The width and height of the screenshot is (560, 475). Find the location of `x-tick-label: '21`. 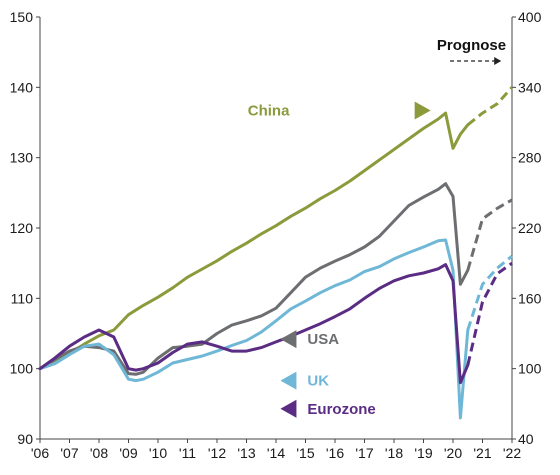

x-tick-label: '21 is located at coordinates (482, 453).